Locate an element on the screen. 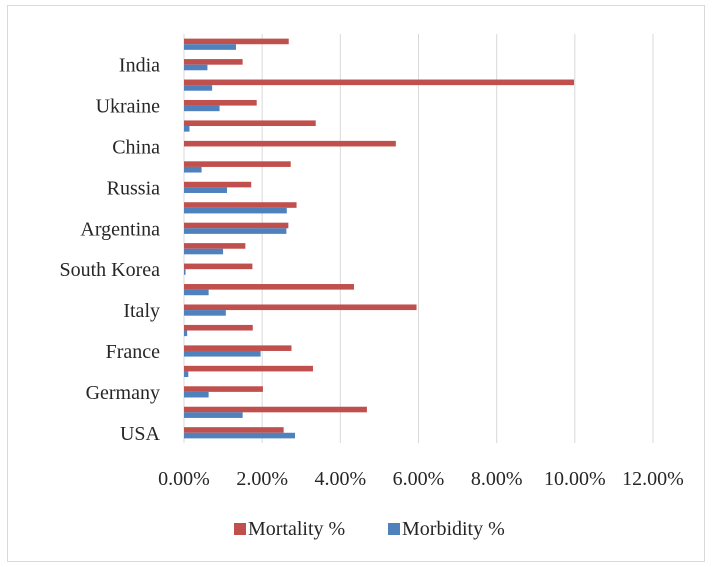  legend-label: Morbidity % is located at coordinates (453, 529).